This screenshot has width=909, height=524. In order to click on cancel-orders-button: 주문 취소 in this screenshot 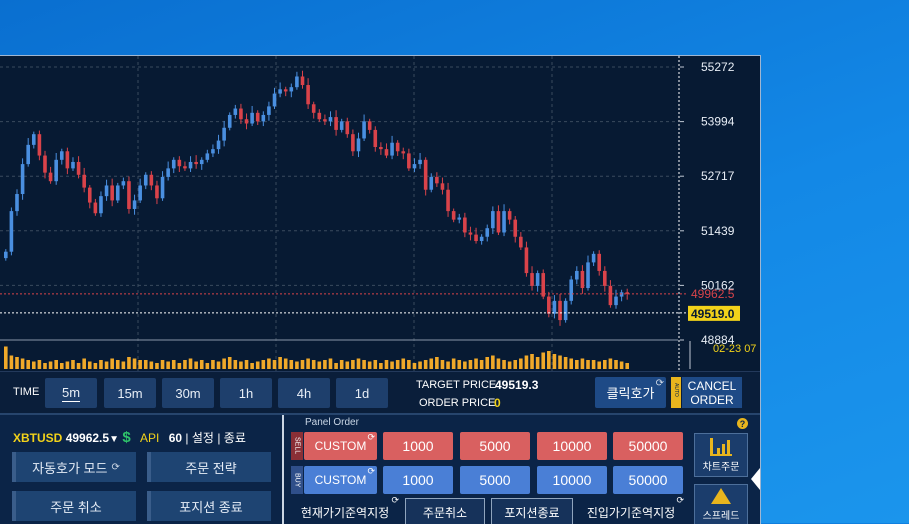, I will do `click(74, 506)`.